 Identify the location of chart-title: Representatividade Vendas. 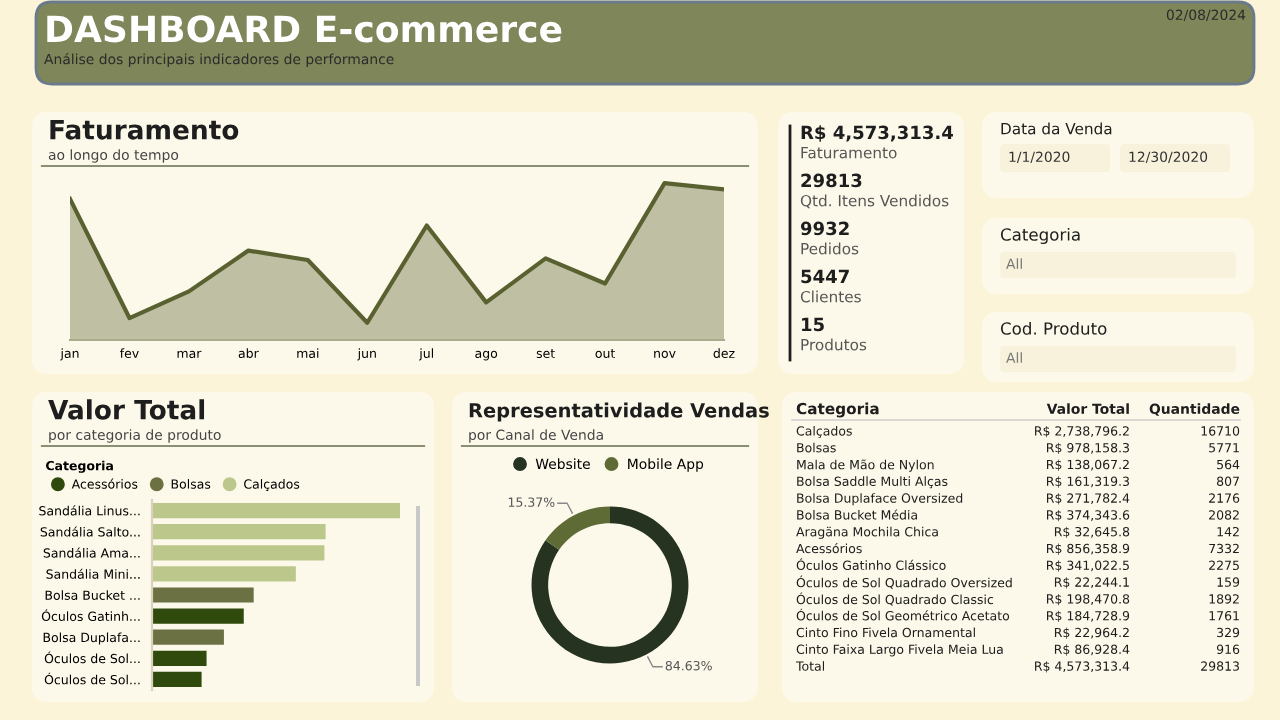
(619, 412).